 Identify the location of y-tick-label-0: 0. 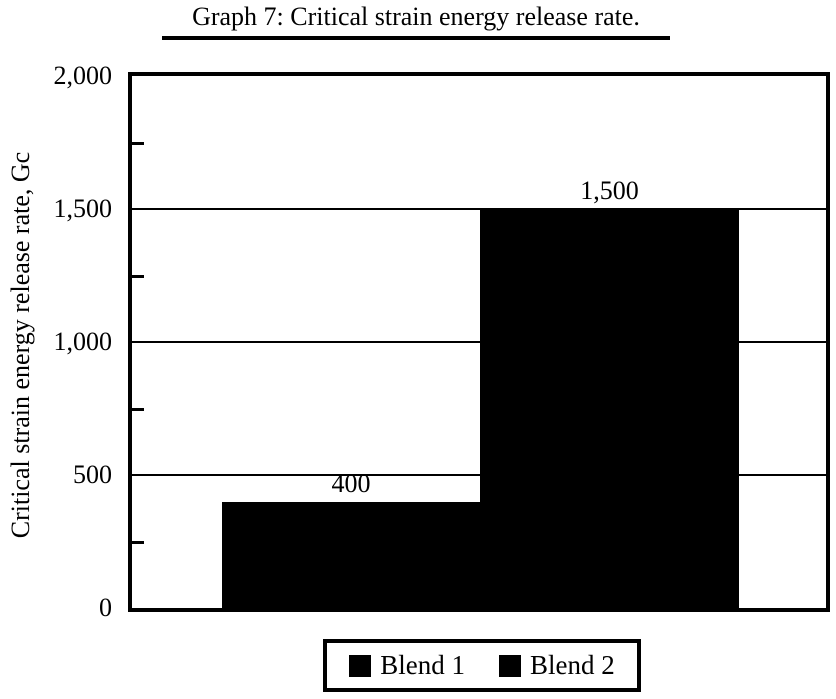
(105, 607).